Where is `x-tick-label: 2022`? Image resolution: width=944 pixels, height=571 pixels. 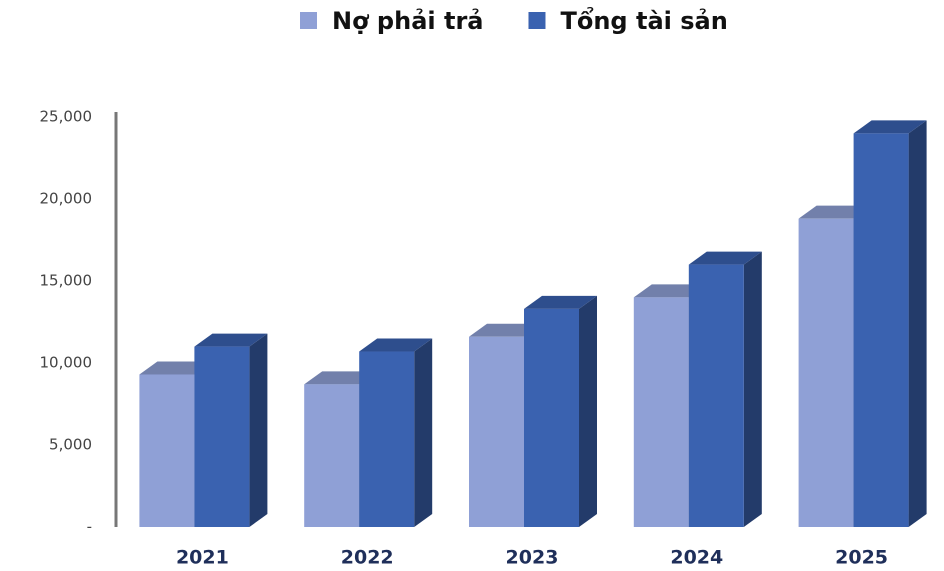
x-tick-label: 2022 is located at coordinates (367, 558).